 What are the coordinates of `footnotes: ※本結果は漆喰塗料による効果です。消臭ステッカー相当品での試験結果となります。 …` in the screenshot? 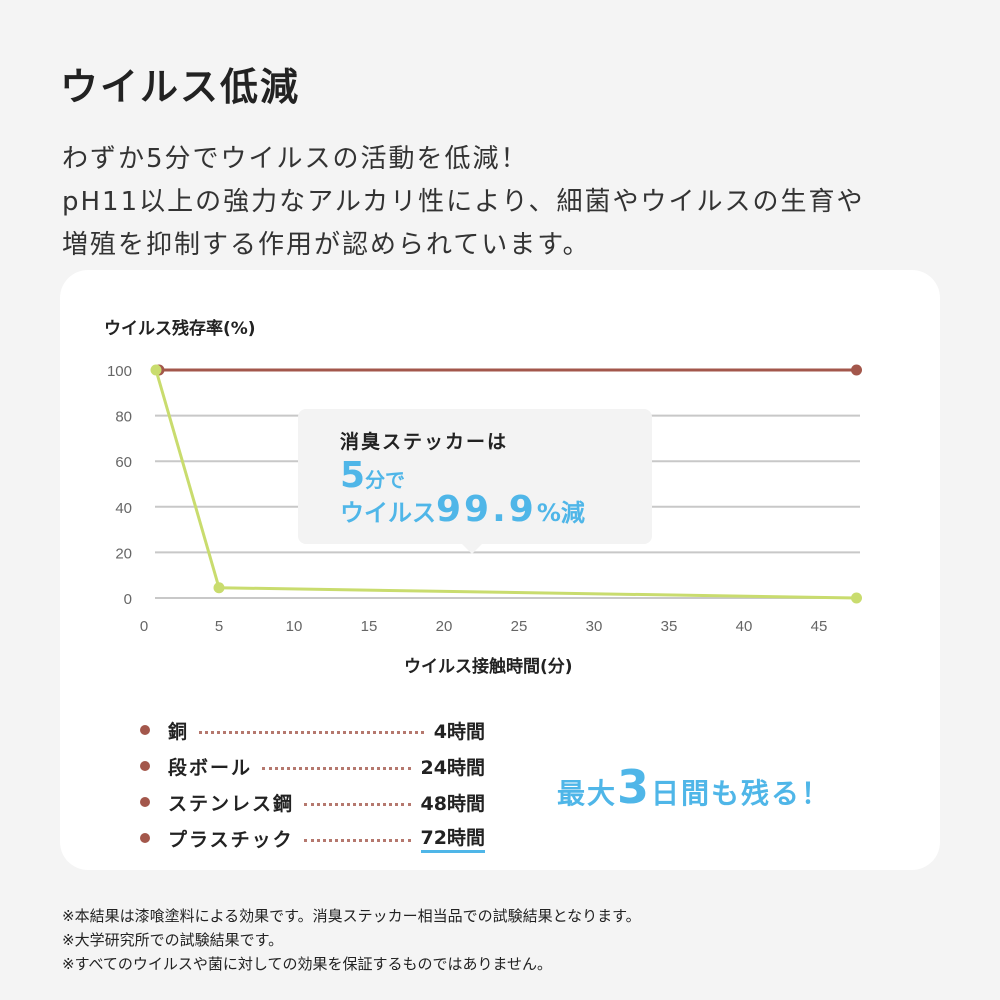 It's located at (351, 940).